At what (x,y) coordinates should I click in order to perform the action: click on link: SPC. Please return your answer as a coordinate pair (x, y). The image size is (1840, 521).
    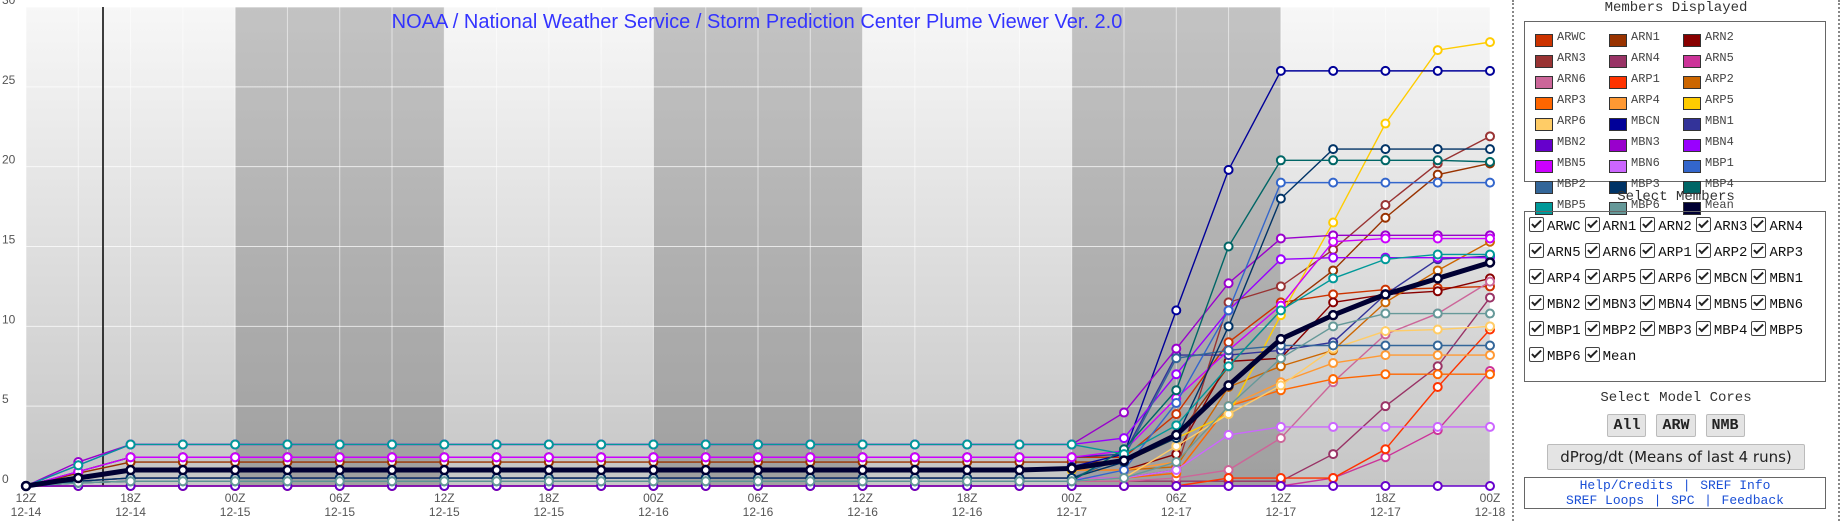
    Looking at the image, I should click on (1683, 500).